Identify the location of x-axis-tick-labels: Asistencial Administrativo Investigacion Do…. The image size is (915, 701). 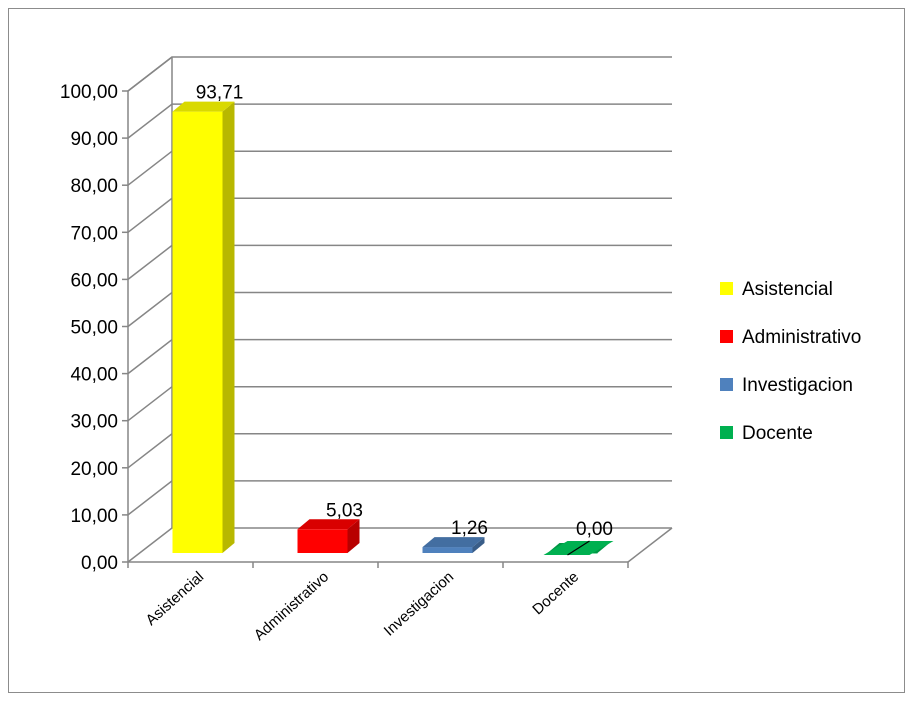
(363, 606).